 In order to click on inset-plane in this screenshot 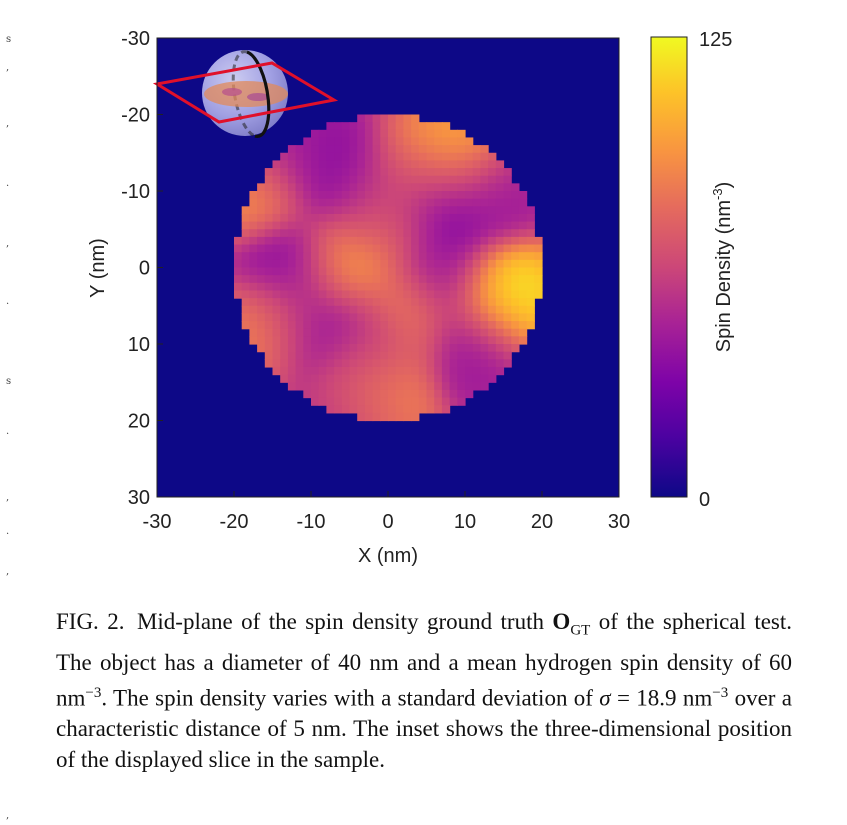, I will do `click(245, 92)`.